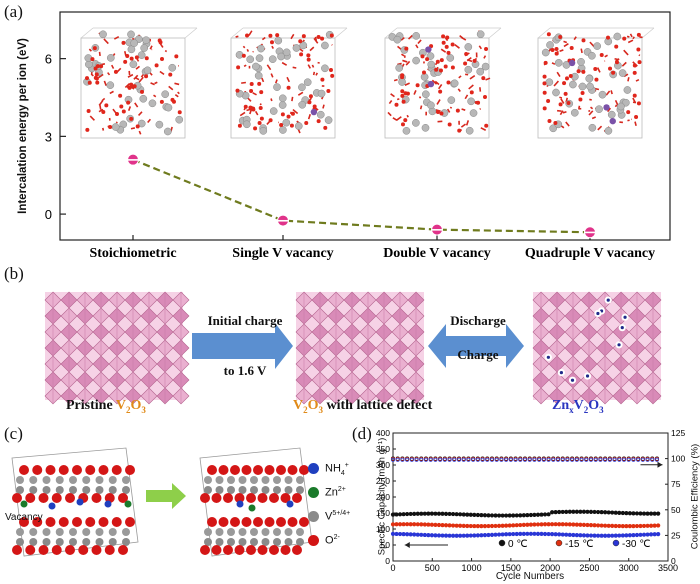 This screenshot has height=584, width=700. Describe the element at coordinates (48, 59) in the screenshot. I see `y-tick-label: 6` at that location.